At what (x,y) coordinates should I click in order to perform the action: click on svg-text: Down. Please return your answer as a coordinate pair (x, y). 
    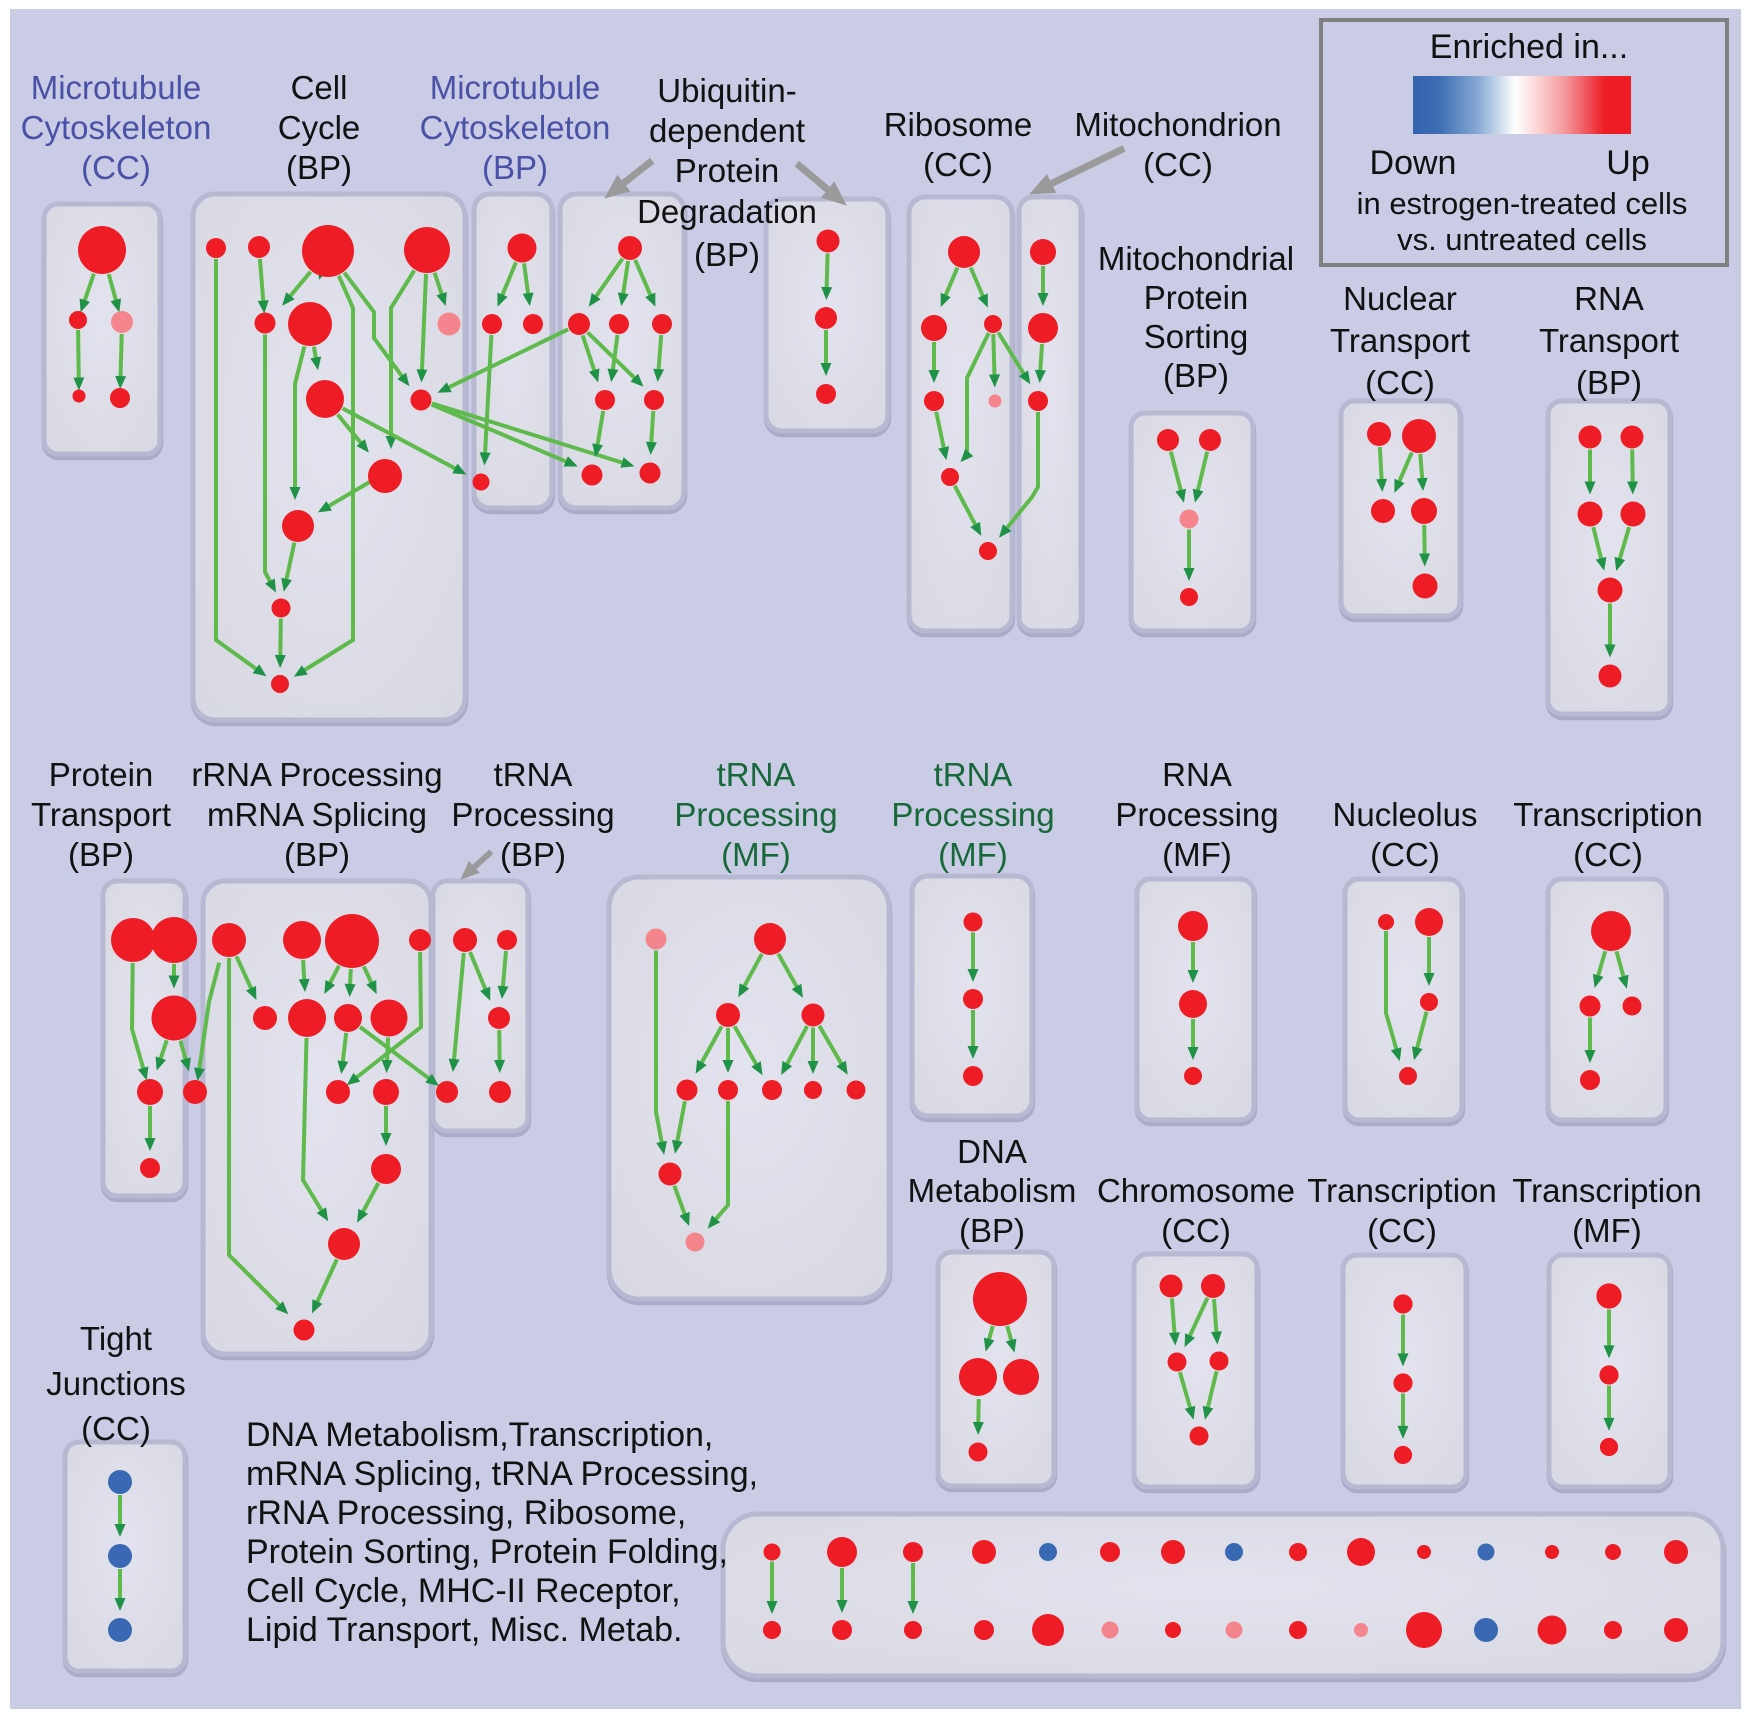
    Looking at the image, I should click on (1413, 163).